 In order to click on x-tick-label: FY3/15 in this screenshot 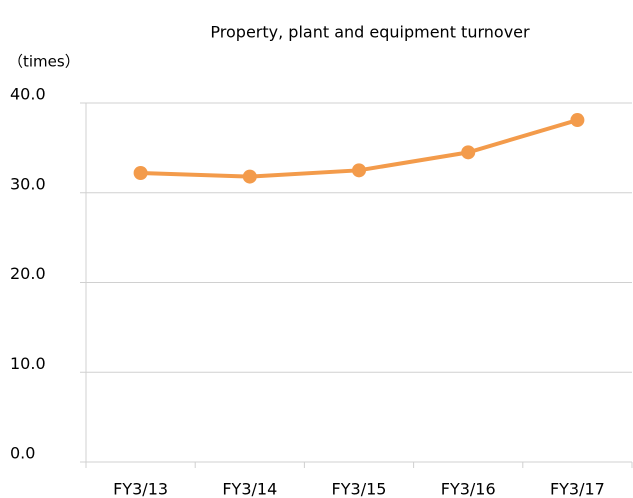, I will do `click(359, 489)`.